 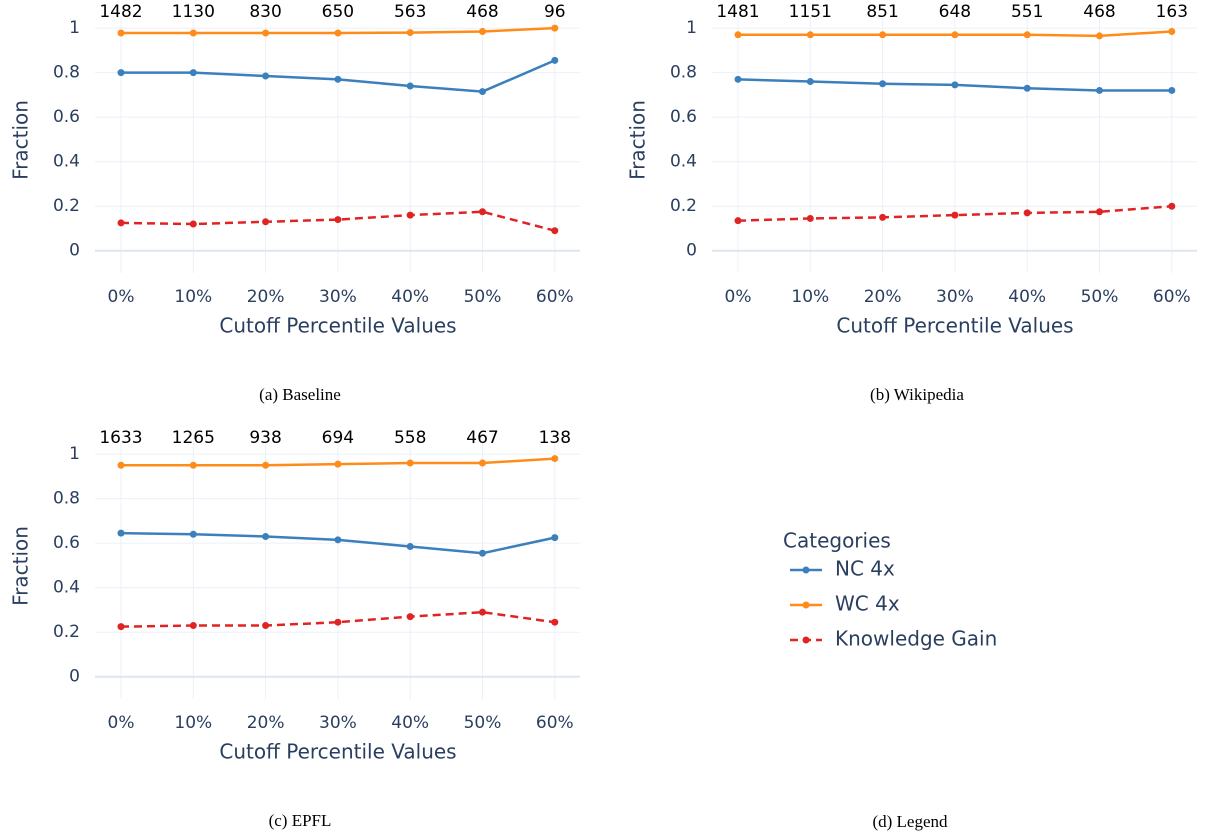 I want to click on count-annotation: 467, so click(x=482, y=438).